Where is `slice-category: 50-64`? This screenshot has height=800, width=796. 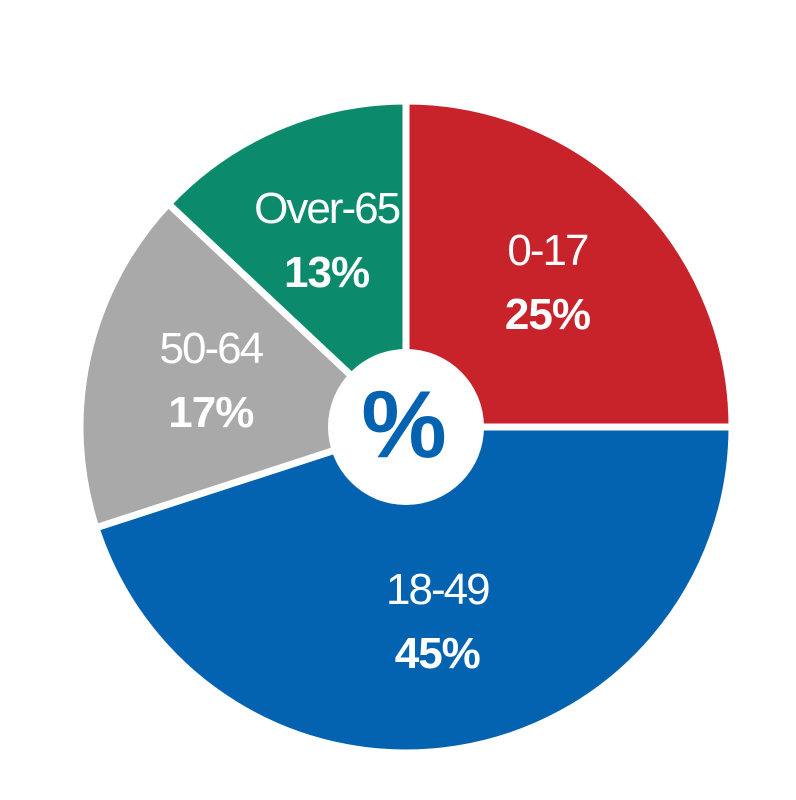 slice-category: 50-64 is located at coordinates (212, 348).